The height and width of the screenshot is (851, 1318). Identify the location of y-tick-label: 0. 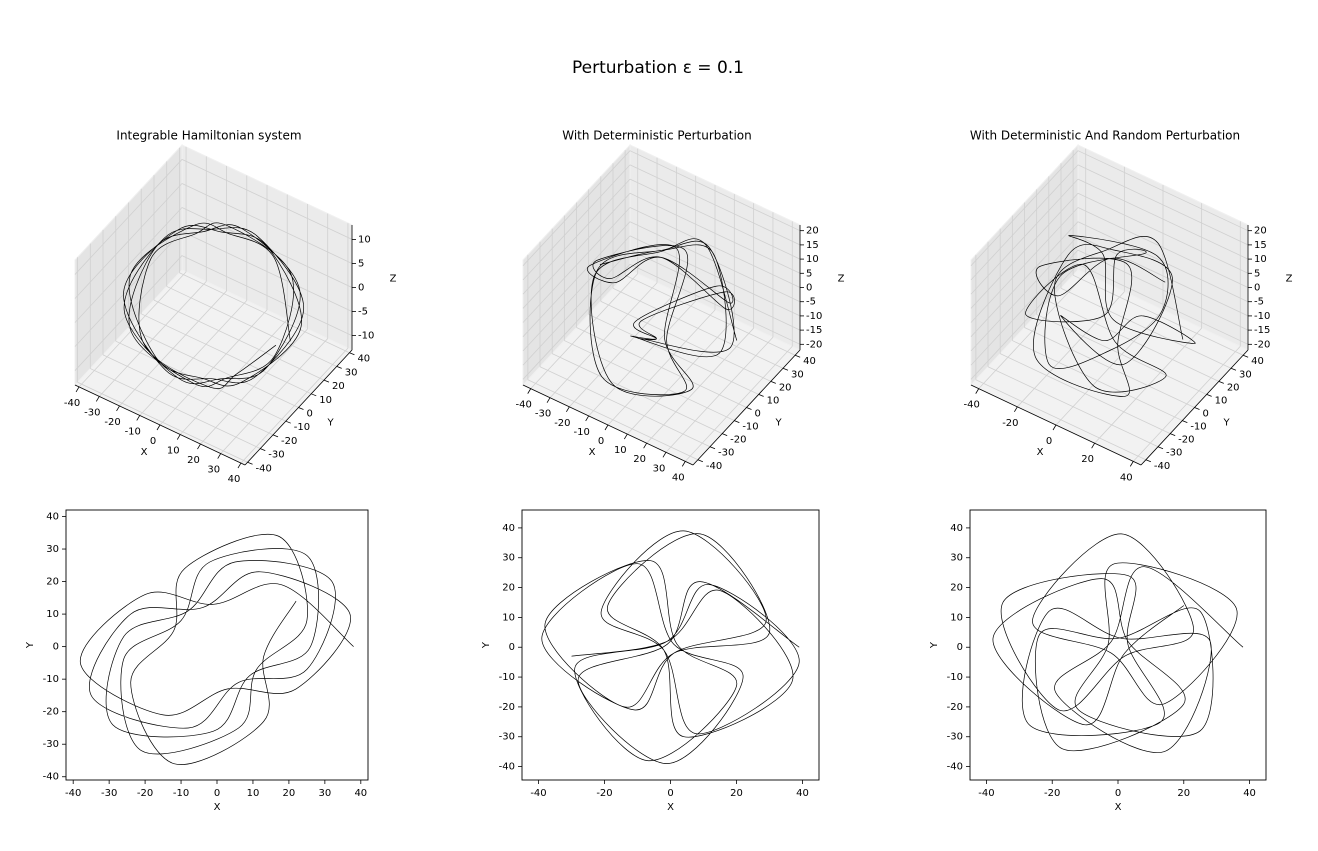
(512, 647).